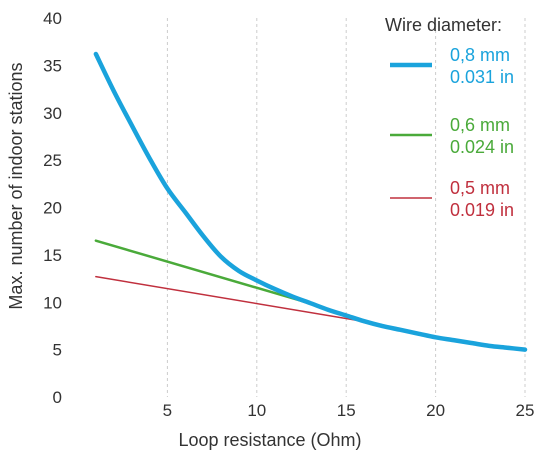  What do you see at coordinates (52, 160) in the screenshot?
I see `y-tick-label: 25` at bounding box center [52, 160].